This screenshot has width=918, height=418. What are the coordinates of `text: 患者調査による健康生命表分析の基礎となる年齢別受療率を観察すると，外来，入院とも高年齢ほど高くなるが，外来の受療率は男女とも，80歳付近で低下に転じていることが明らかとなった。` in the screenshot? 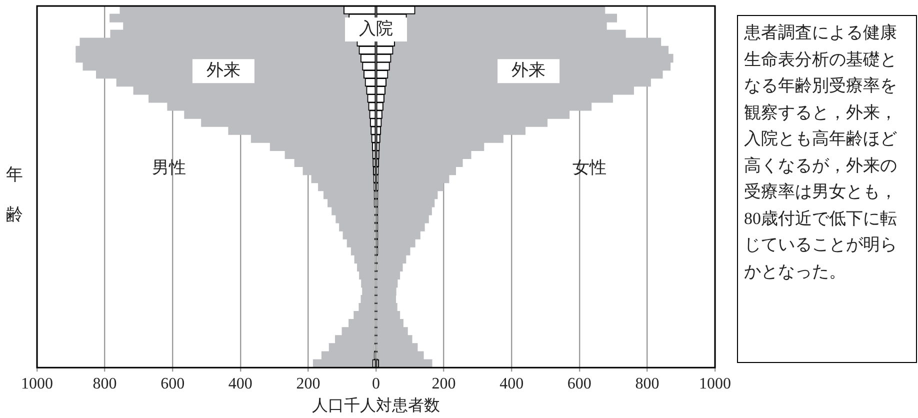 It's located at (820, 151).